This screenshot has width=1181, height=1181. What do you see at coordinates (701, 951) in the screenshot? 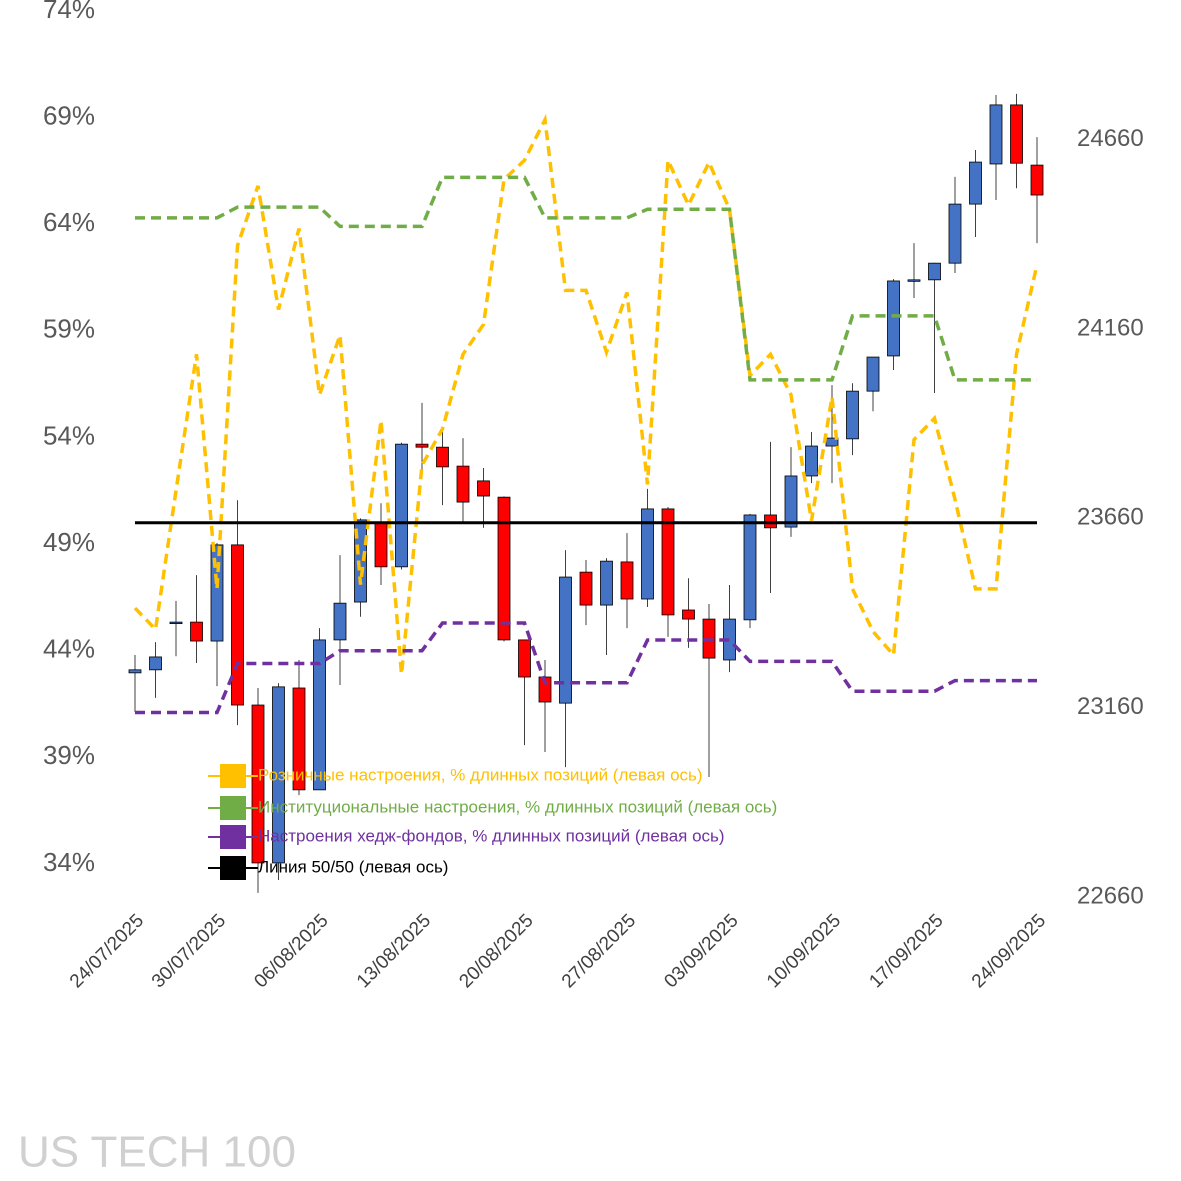
I see `x-tick-label: 03/09/2025` at bounding box center [701, 951].